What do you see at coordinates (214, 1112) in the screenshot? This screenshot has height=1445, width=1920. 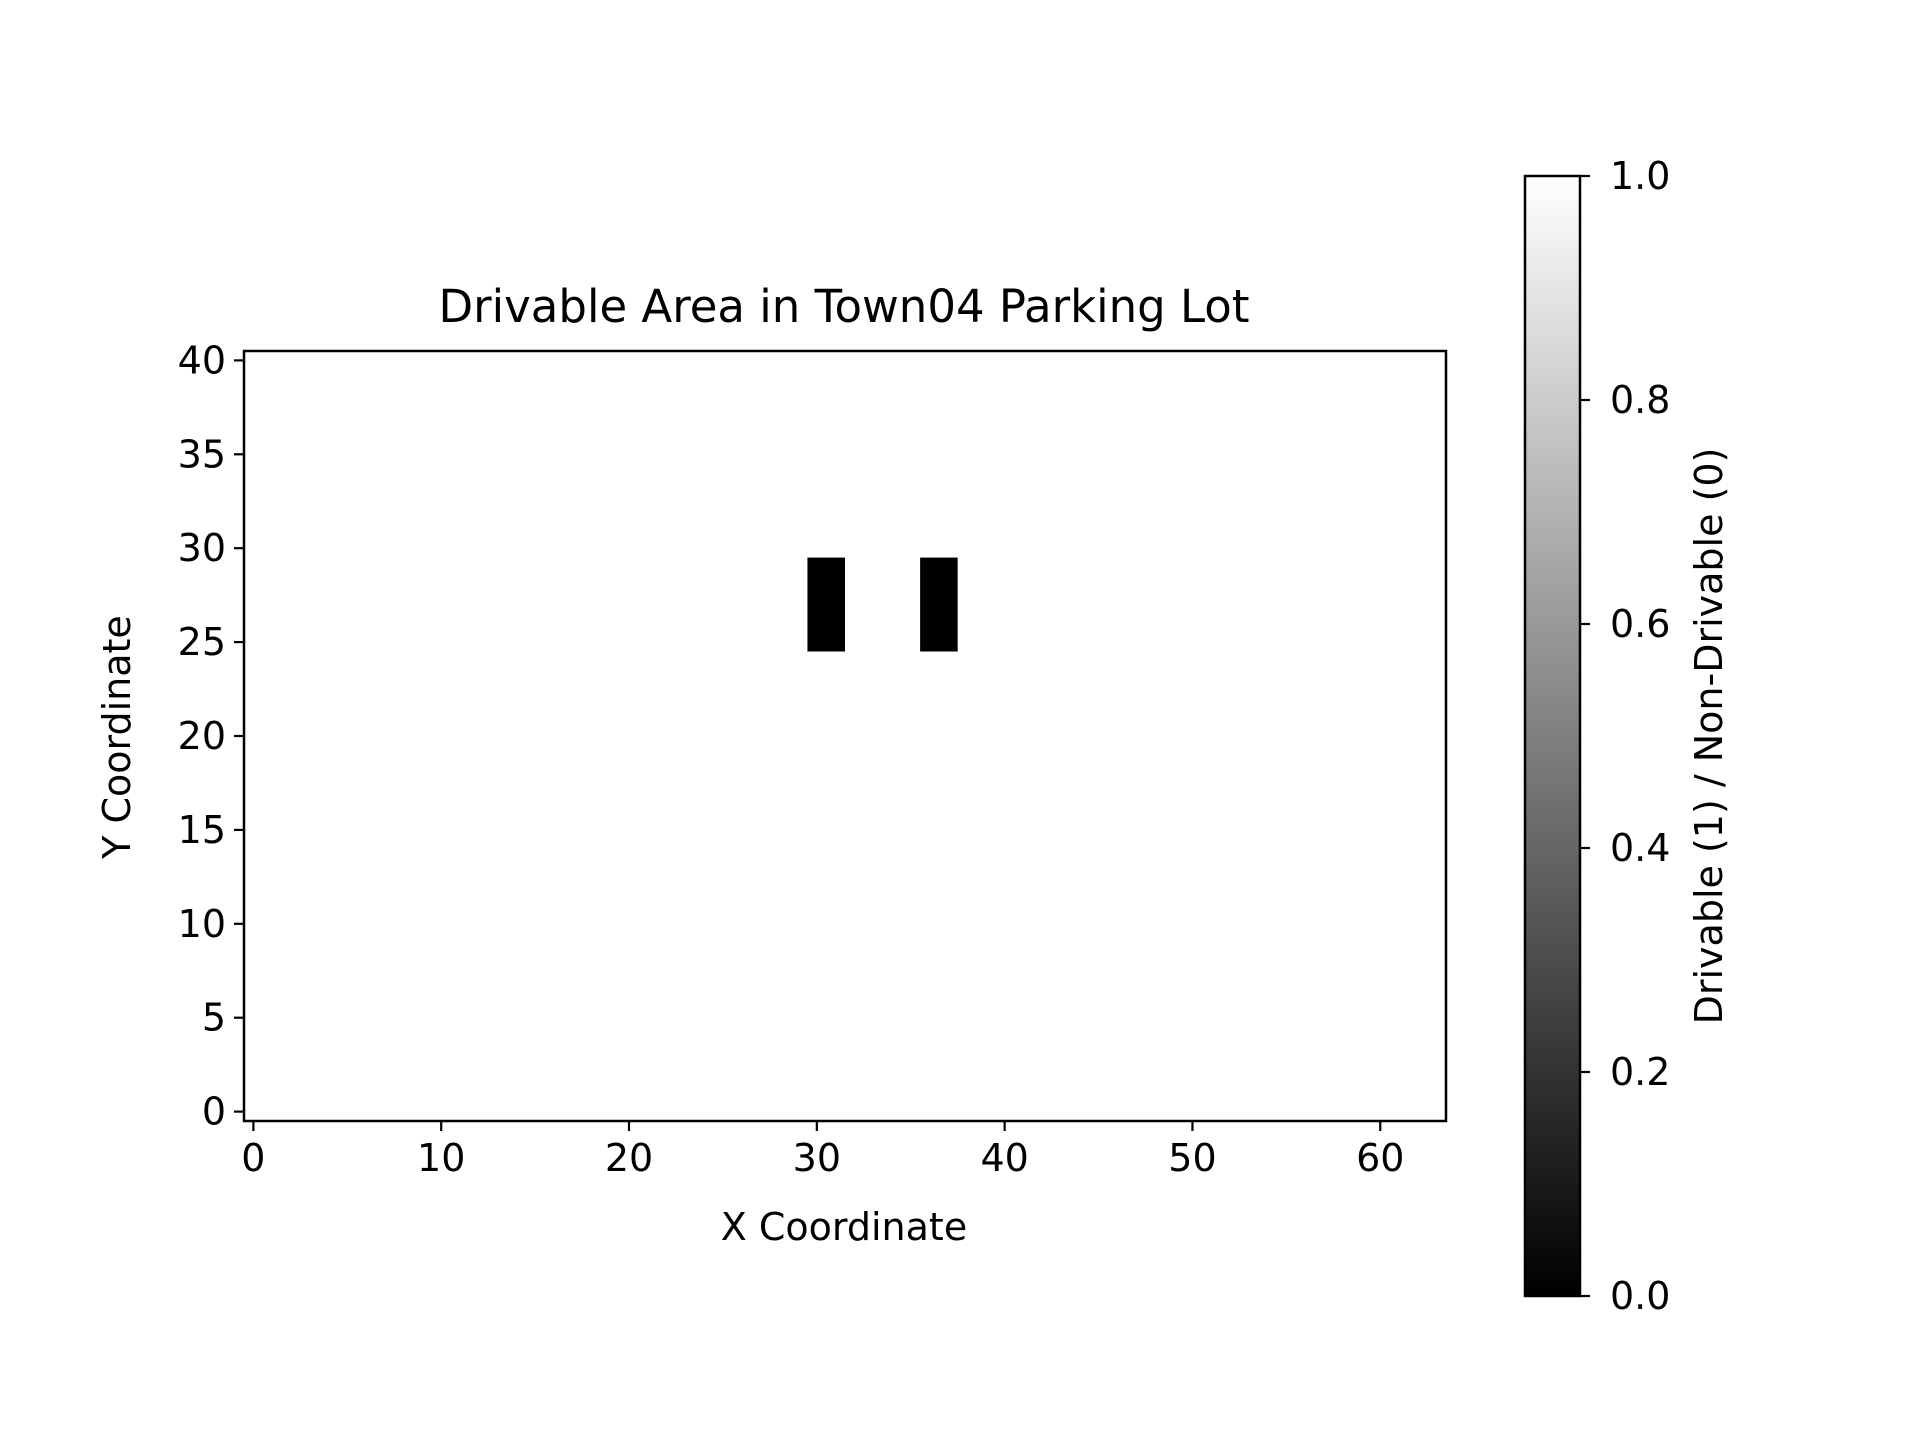 I see `y-tick-label: 0` at bounding box center [214, 1112].